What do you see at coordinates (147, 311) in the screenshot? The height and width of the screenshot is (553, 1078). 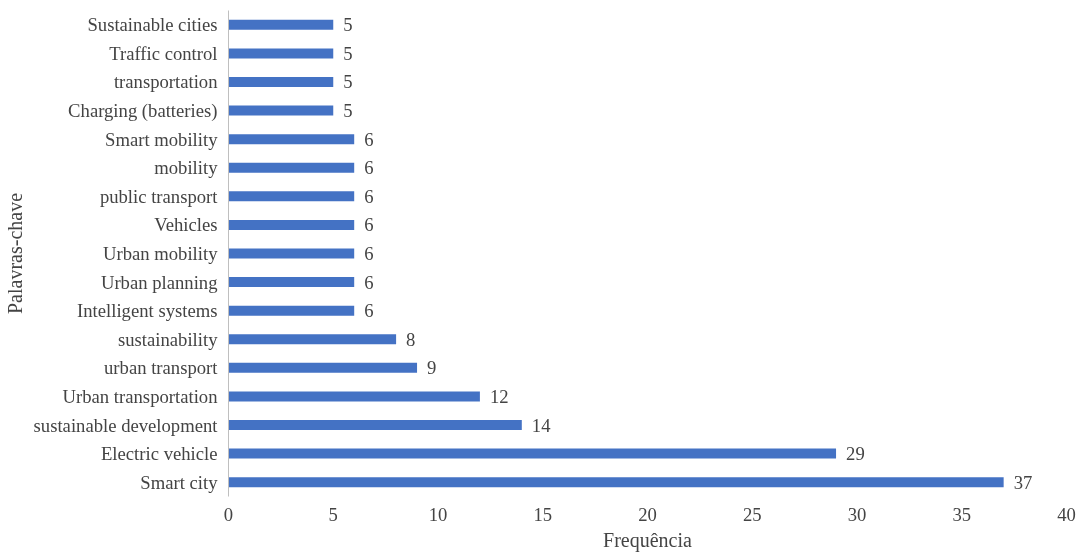 I see `y-tick-label: Intelligent systems` at bounding box center [147, 311].